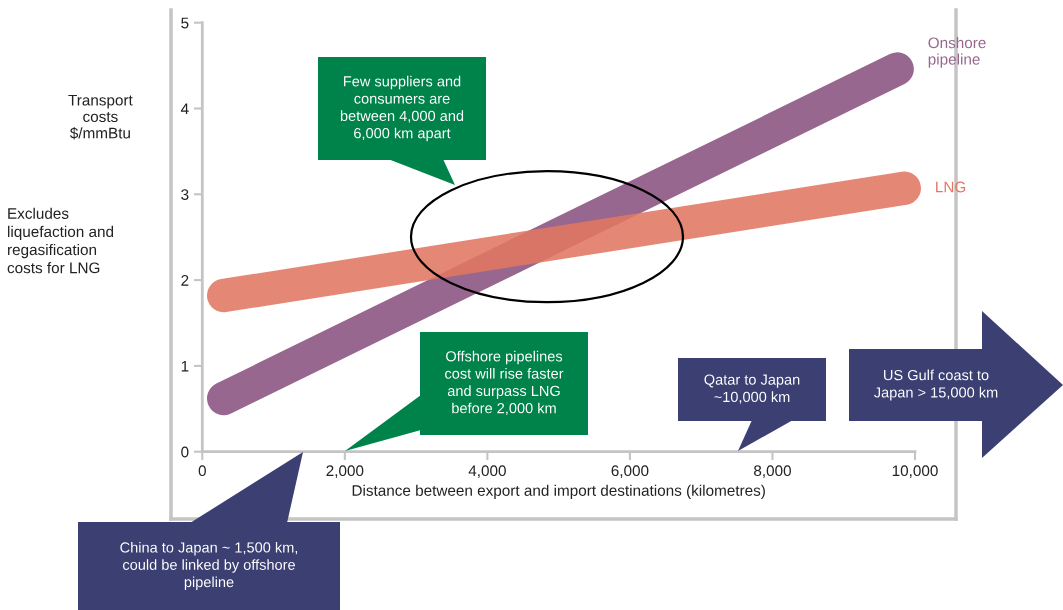 The image size is (1063, 610). I want to click on y-tick-label: 3, so click(185, 194).